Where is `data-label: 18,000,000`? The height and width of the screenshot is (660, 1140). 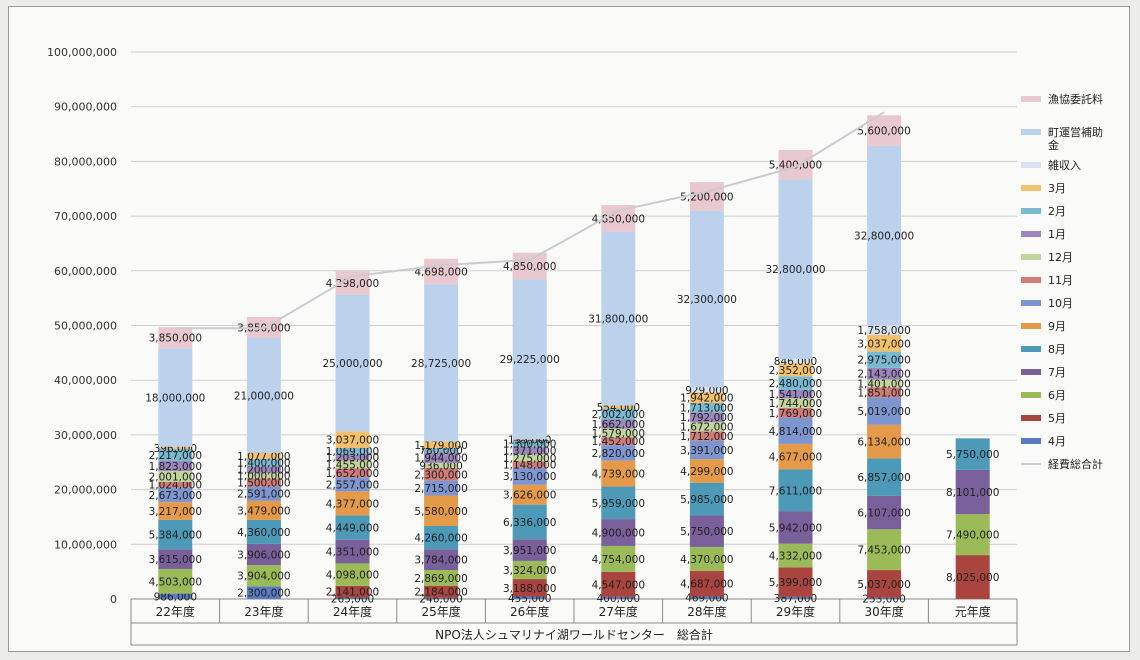
data-label: 18,000,000 is located at coordinates (175, 398).